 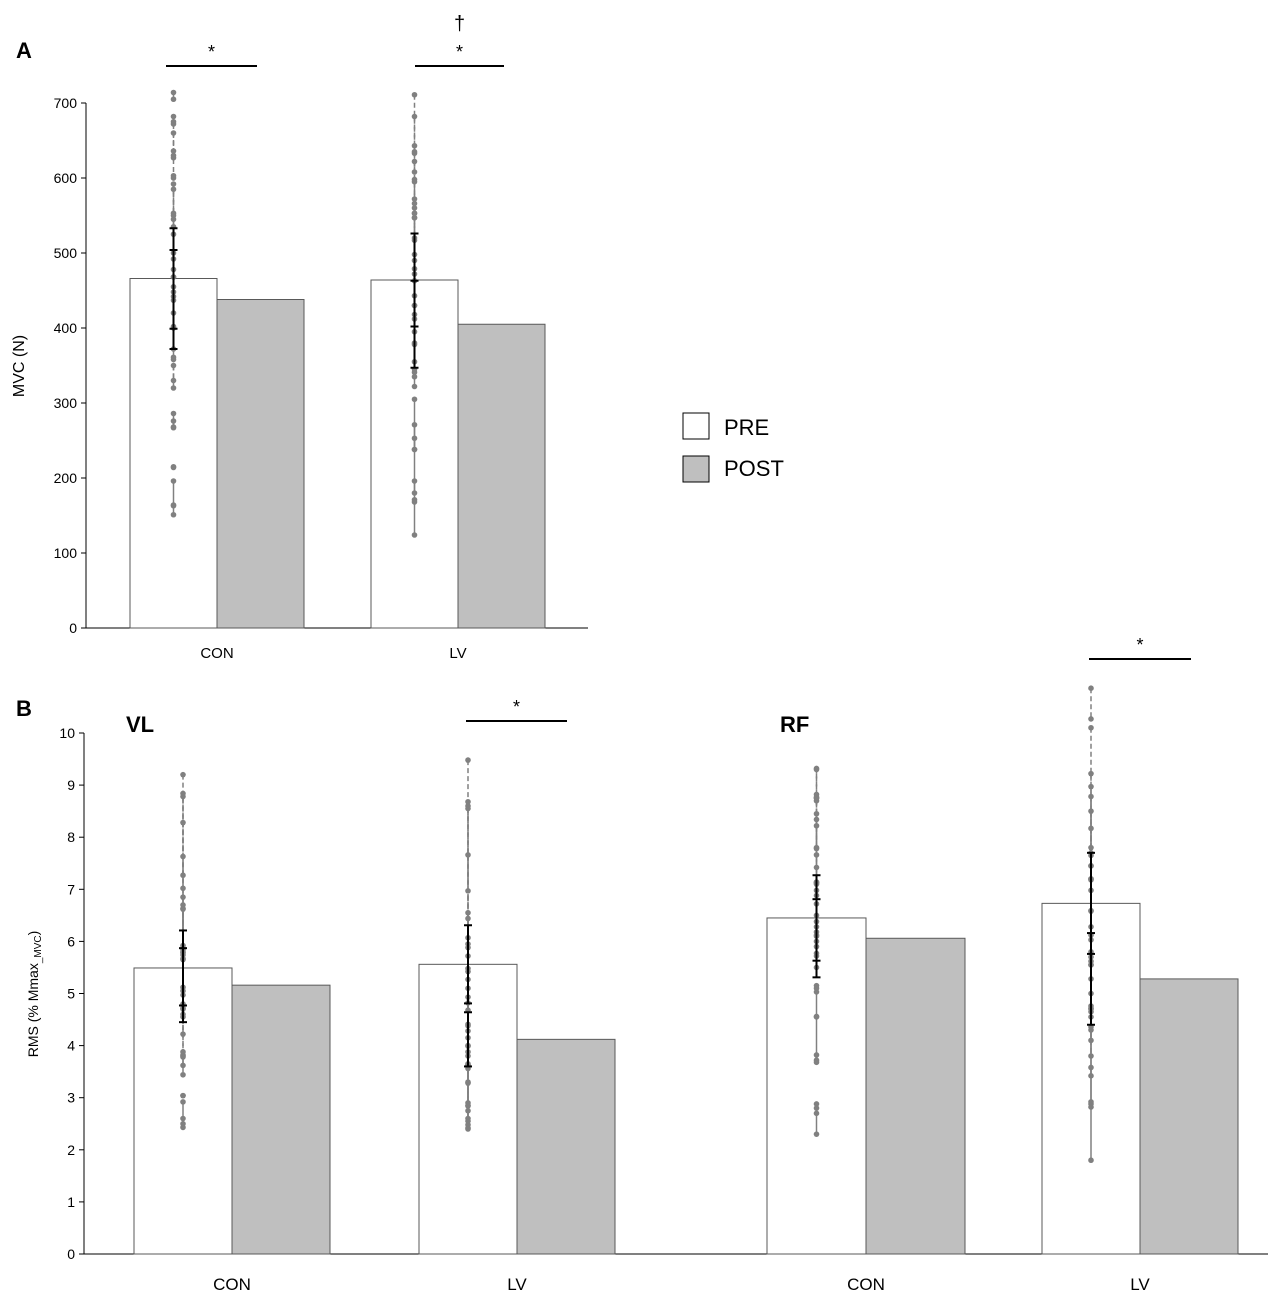 What do you see at coordinates (66, 553) in the screenshot?
I see `panel-a-ytick-label: 100` at bounding box center [66, 553].